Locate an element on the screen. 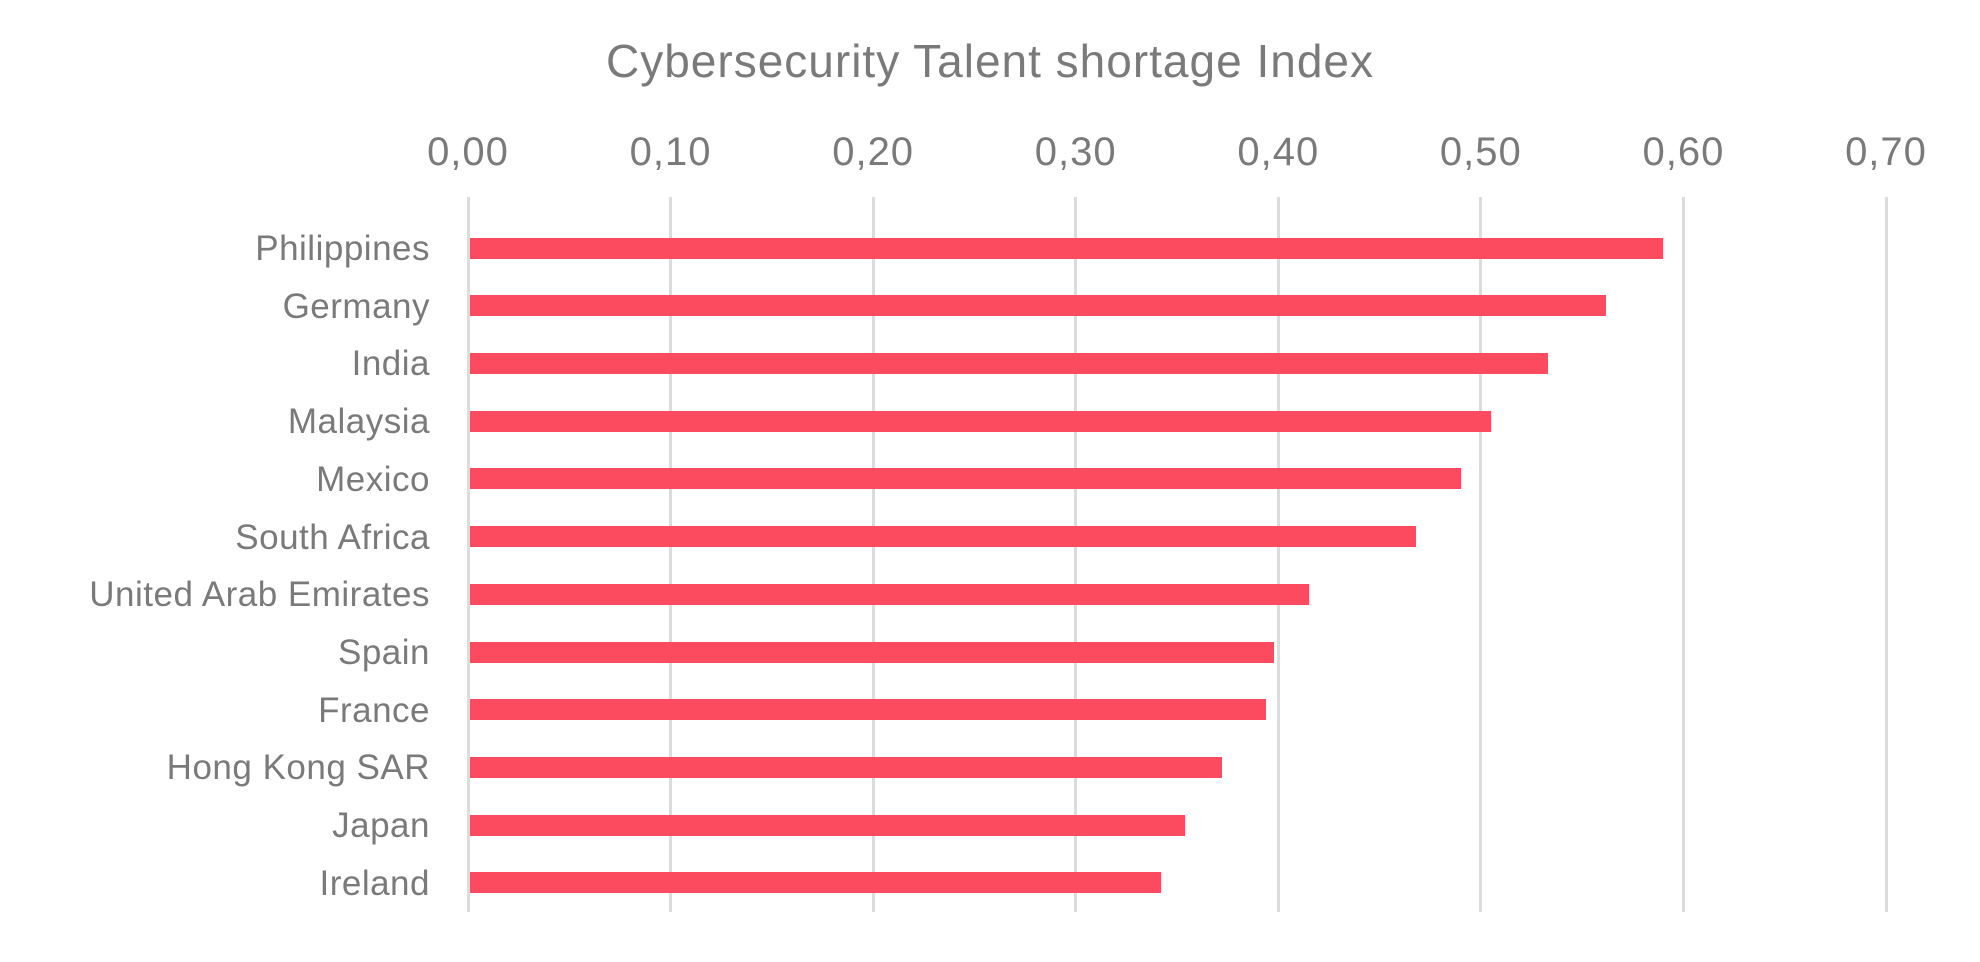 This screenshot has height=962, width=1980. category-label: Ireland is located at coordinates (374, 883).